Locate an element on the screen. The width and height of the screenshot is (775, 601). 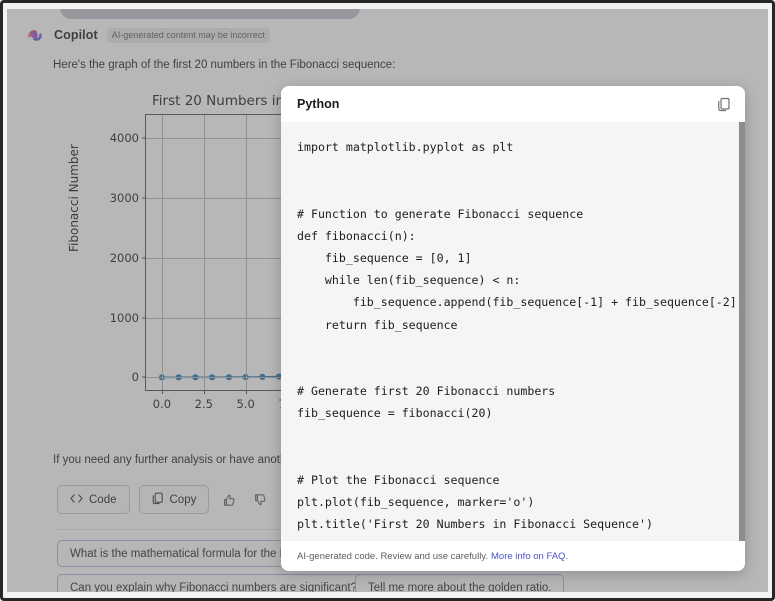
code-button: Code is located at coordinates (93, 499).